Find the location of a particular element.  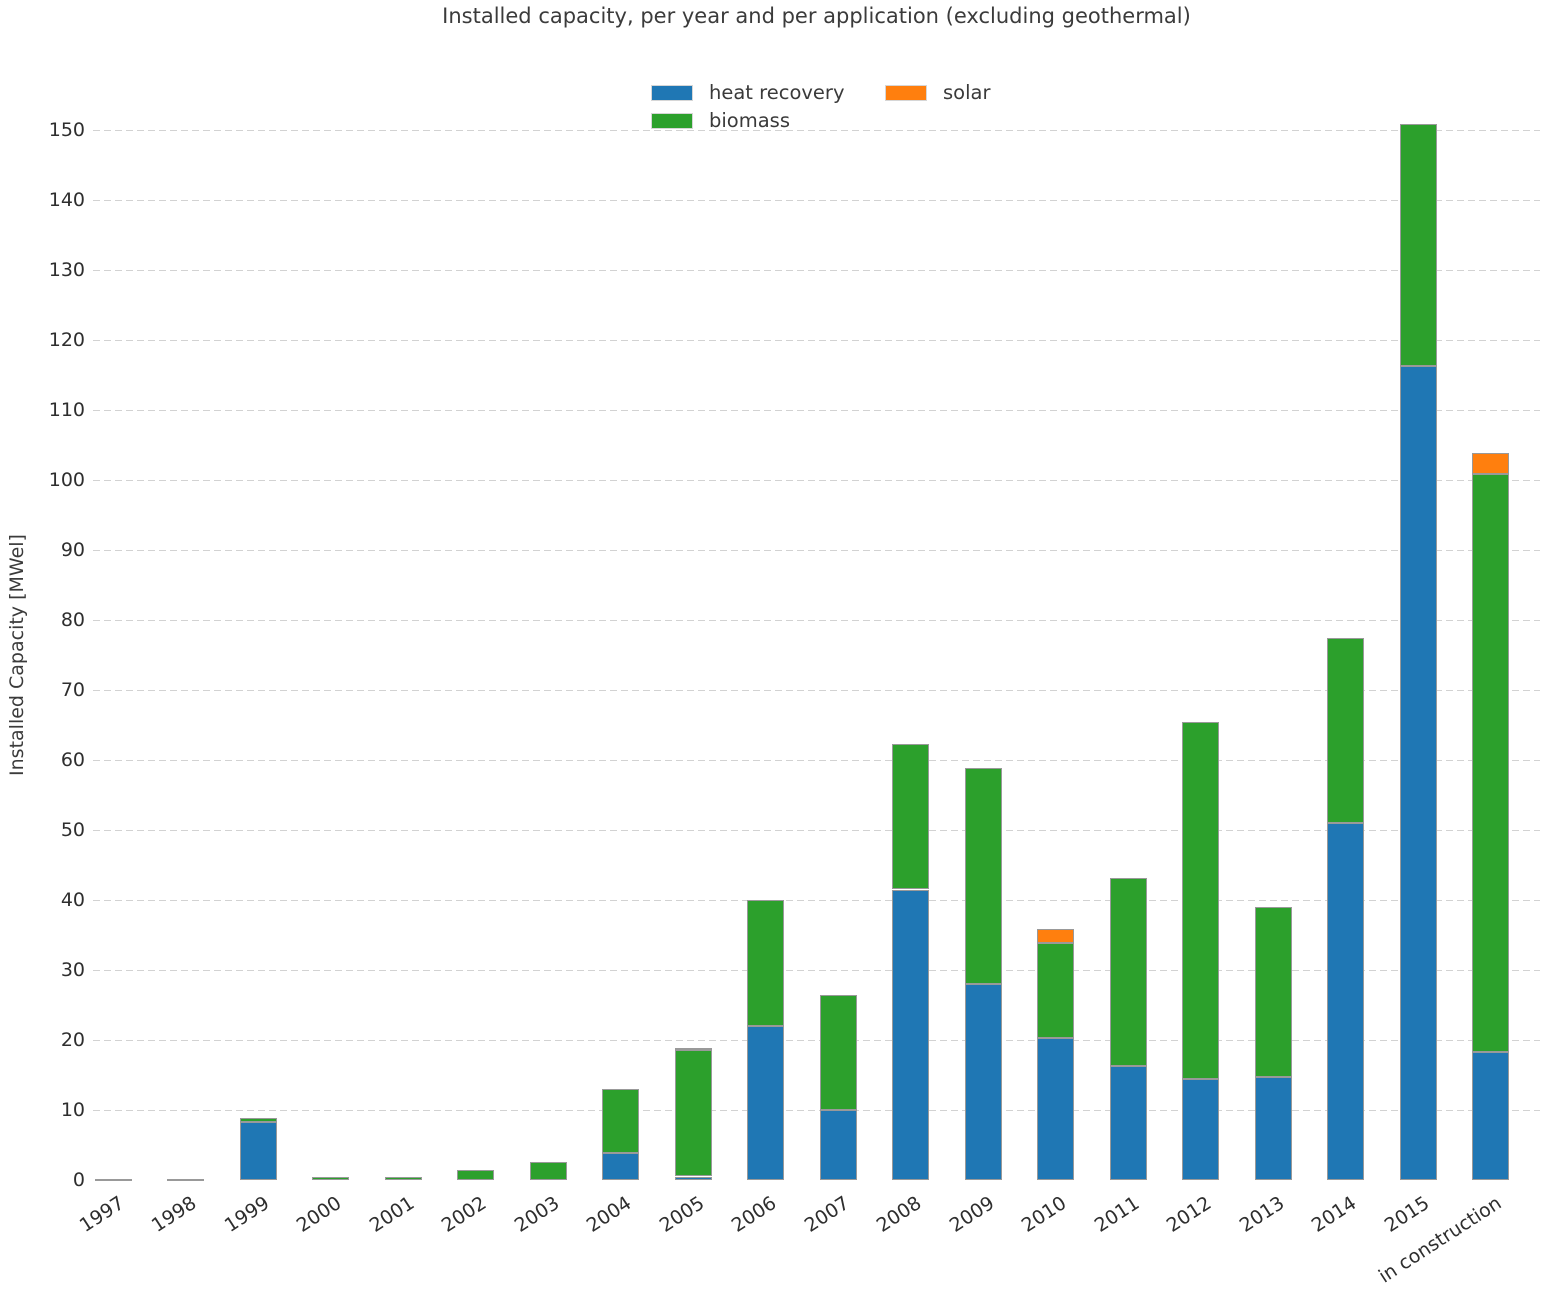

y-tick-label-60: 60 is located at coordinates (72, 760).